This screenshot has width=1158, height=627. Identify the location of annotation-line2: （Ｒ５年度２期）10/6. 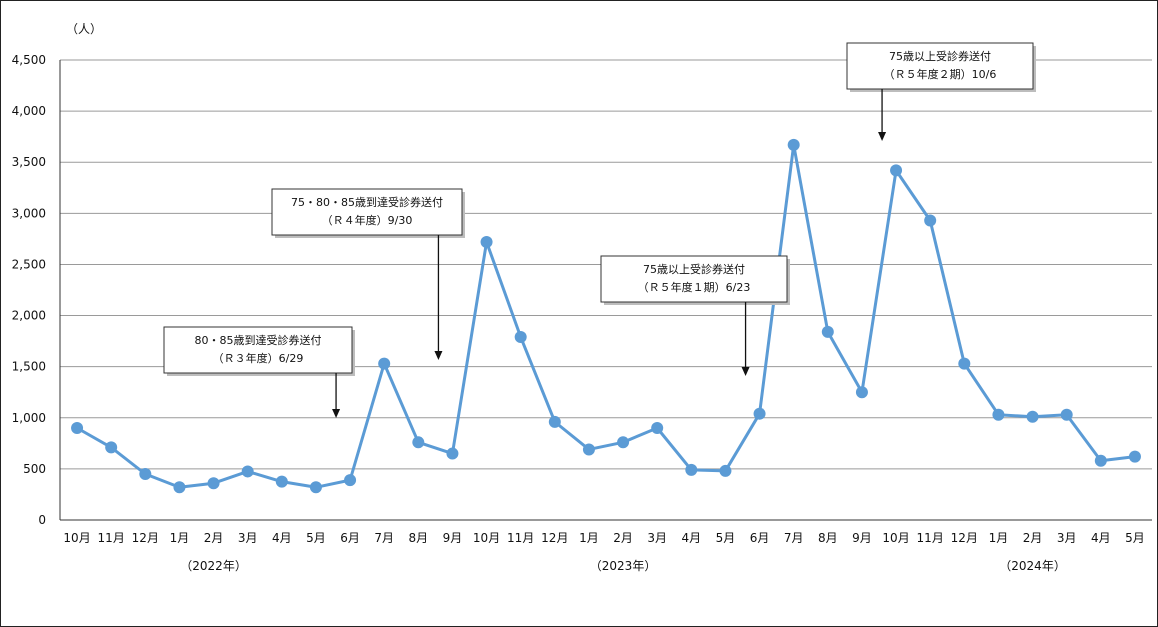
(940, 74).